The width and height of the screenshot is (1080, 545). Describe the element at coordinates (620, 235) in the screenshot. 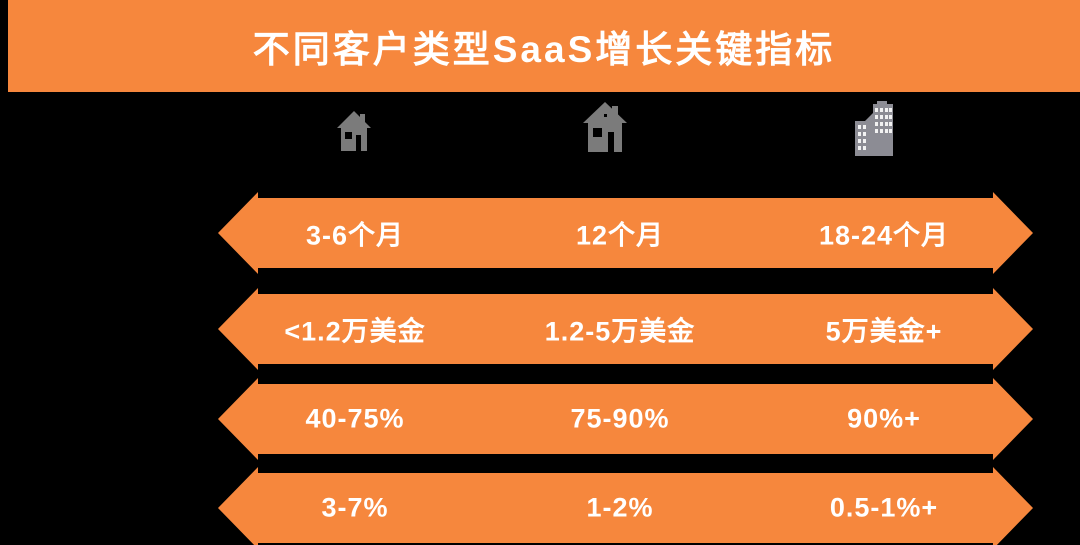

I see `metric-value: 12个月` at that location.